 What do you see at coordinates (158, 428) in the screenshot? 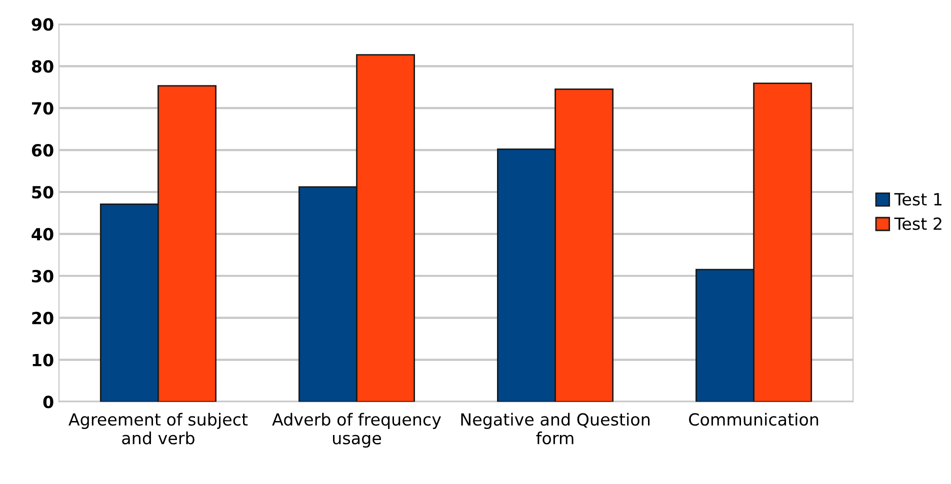
I see `x-tick-label: Agreement of subject and verb` at bounding box center [158, 428].